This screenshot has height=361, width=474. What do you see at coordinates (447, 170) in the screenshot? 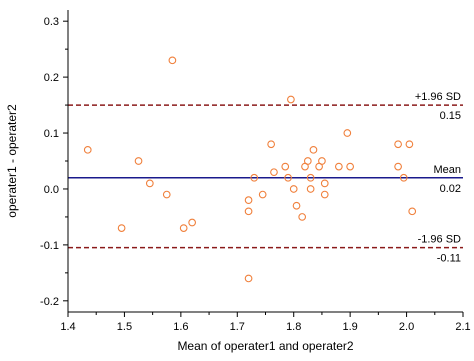
I see `reference-label-mean: Mean` at bounding box center [447, 170].